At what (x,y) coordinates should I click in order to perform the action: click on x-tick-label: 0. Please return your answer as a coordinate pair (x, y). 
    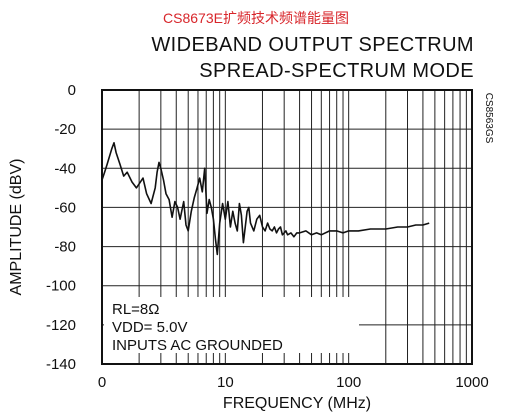
    Looking at the image, I should click on (102, 382).